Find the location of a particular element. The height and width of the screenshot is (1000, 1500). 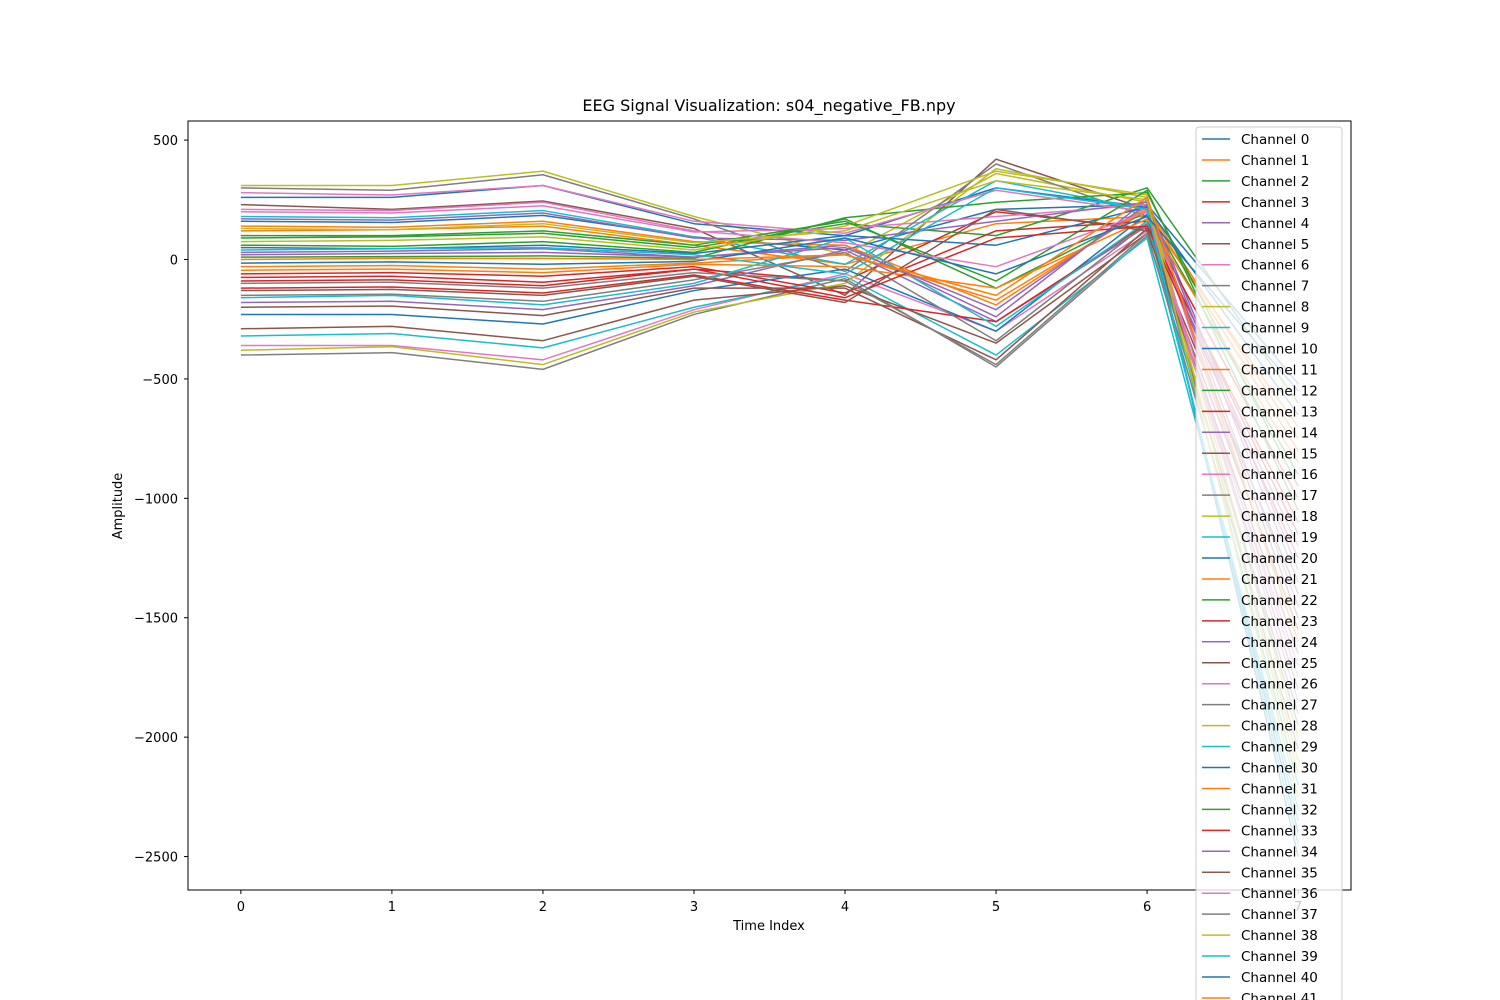

legend-label-channel-26: Channel 26 is located at coordinates (1279, 685).